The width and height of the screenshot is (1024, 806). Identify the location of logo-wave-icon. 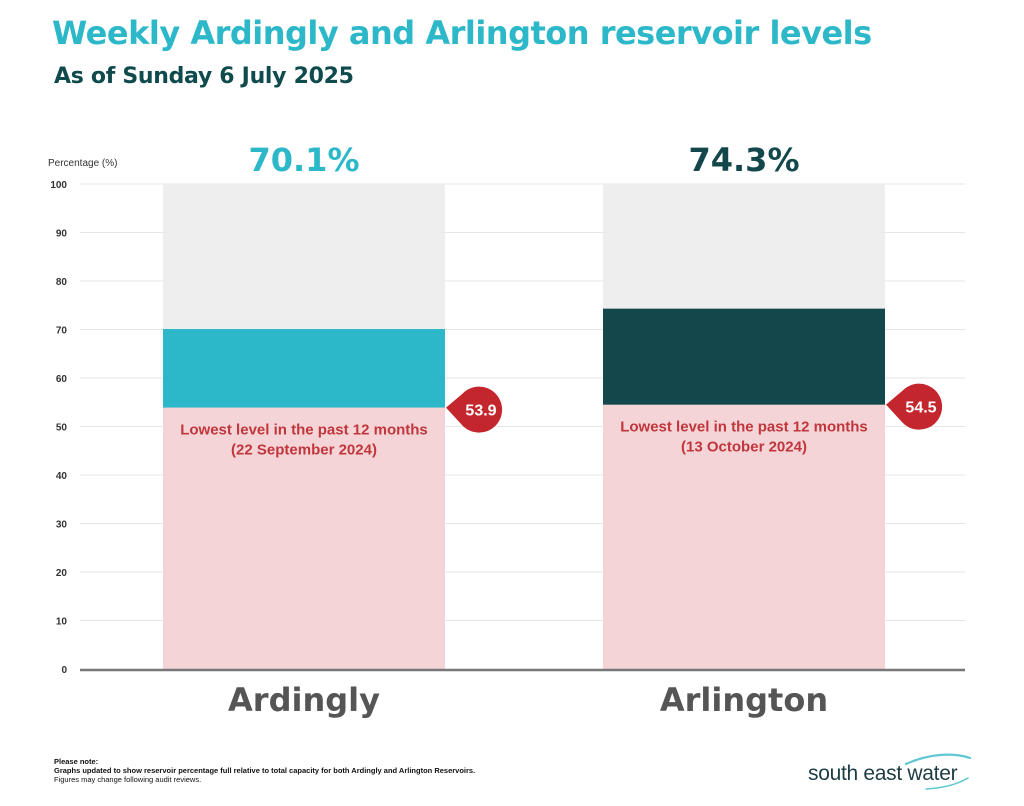
(938, 771).